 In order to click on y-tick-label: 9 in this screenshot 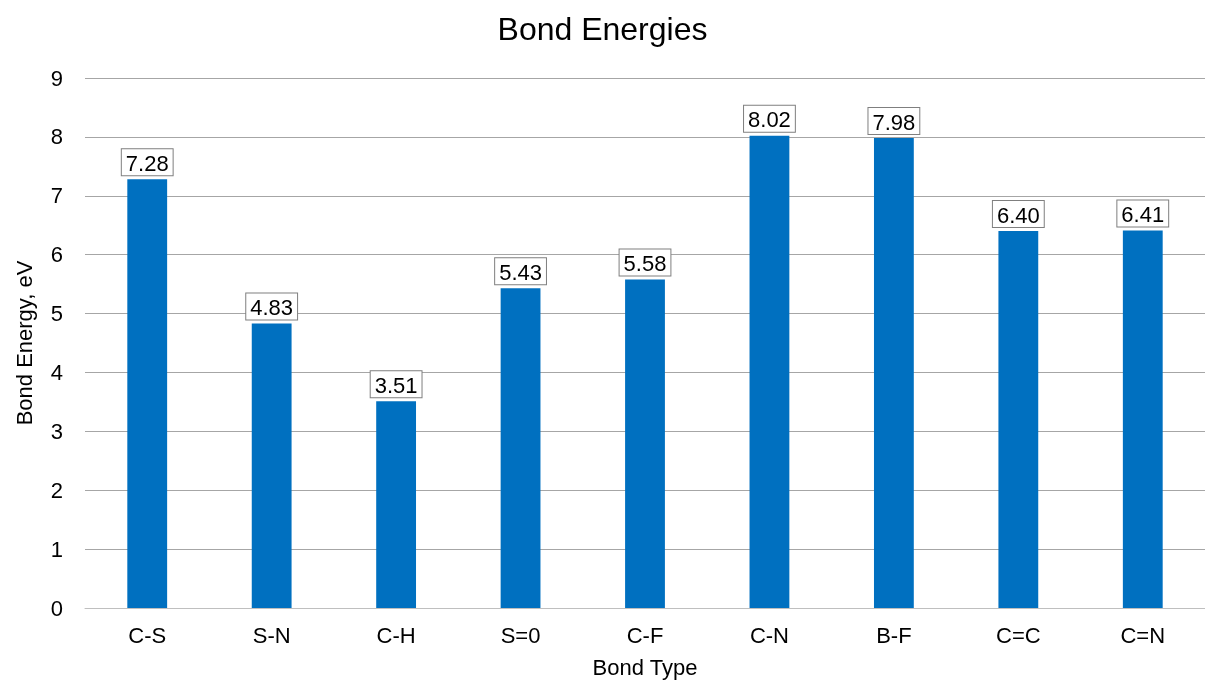, I will do `click(56, 78)`.